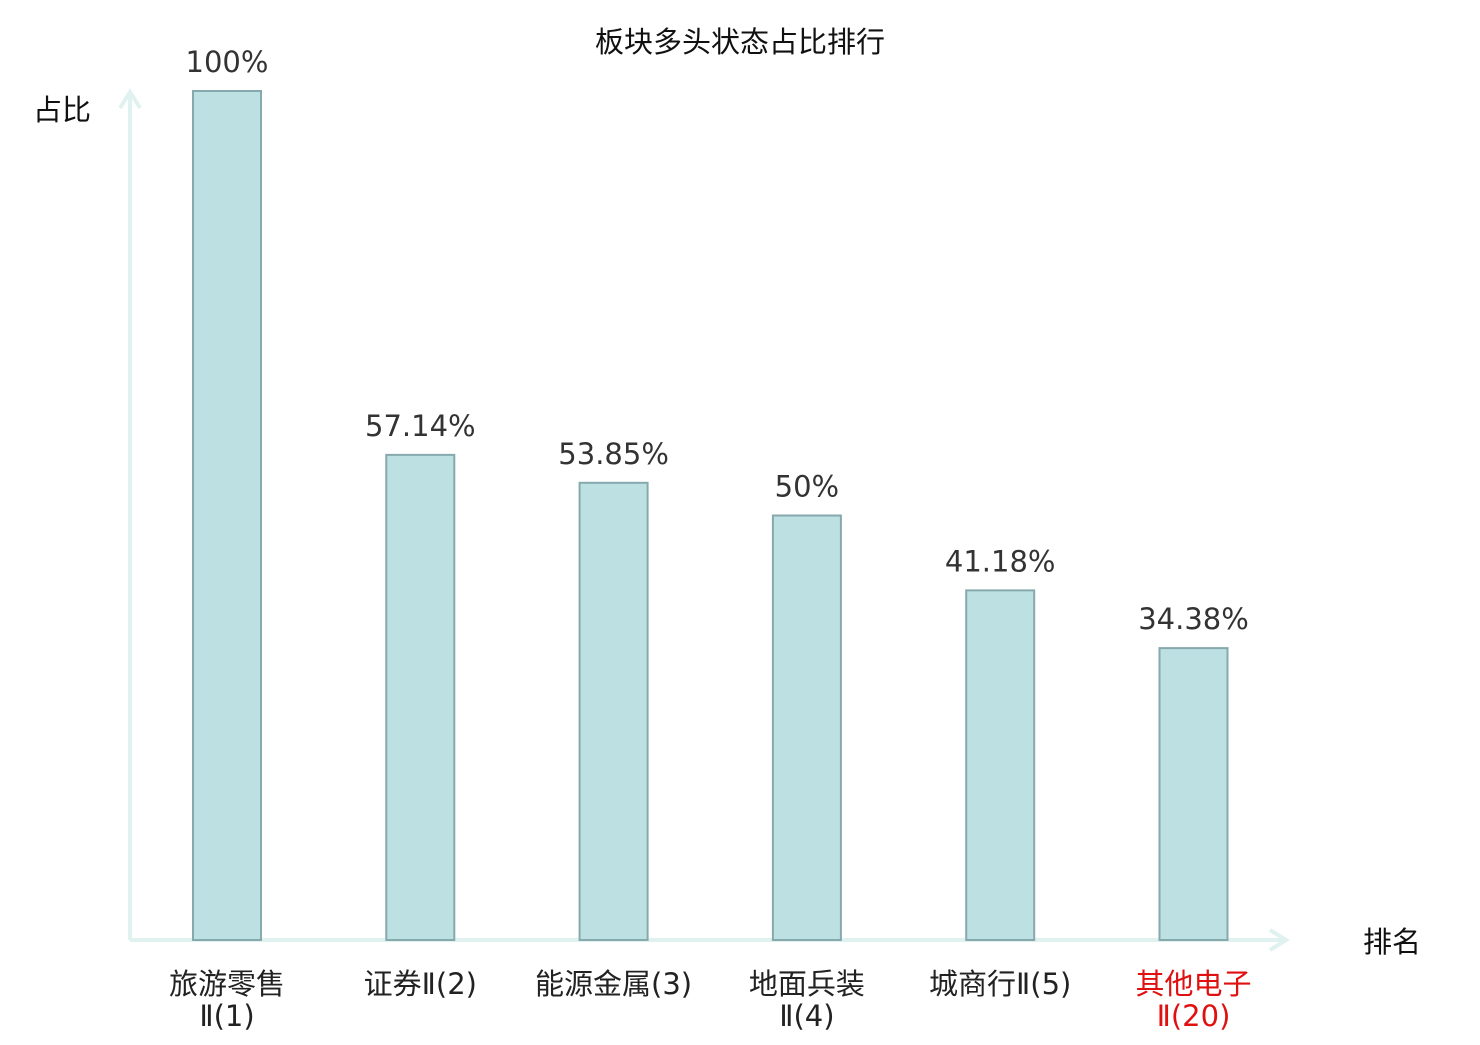 The image size is (1480, 1045). What do you see at coordinates (226, 1016) in the screenshot?
I see `category-label-line2: Ⅱ(1)` at bounding box center [226, 1016].